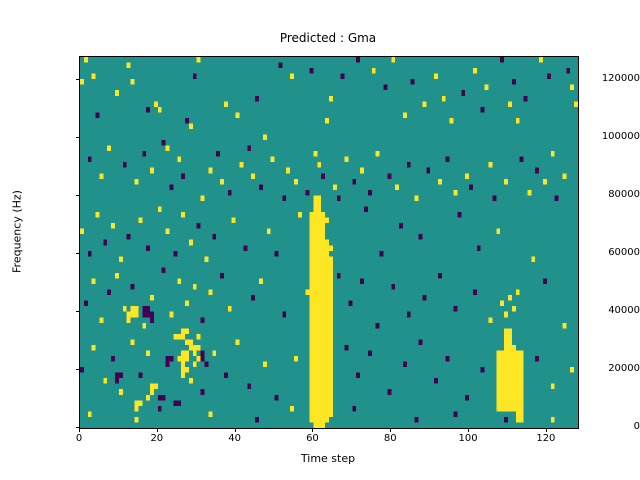  Describe the element at coordinates (234, 438) in the screenshot. I see `x-tick-label: 40` at that location.